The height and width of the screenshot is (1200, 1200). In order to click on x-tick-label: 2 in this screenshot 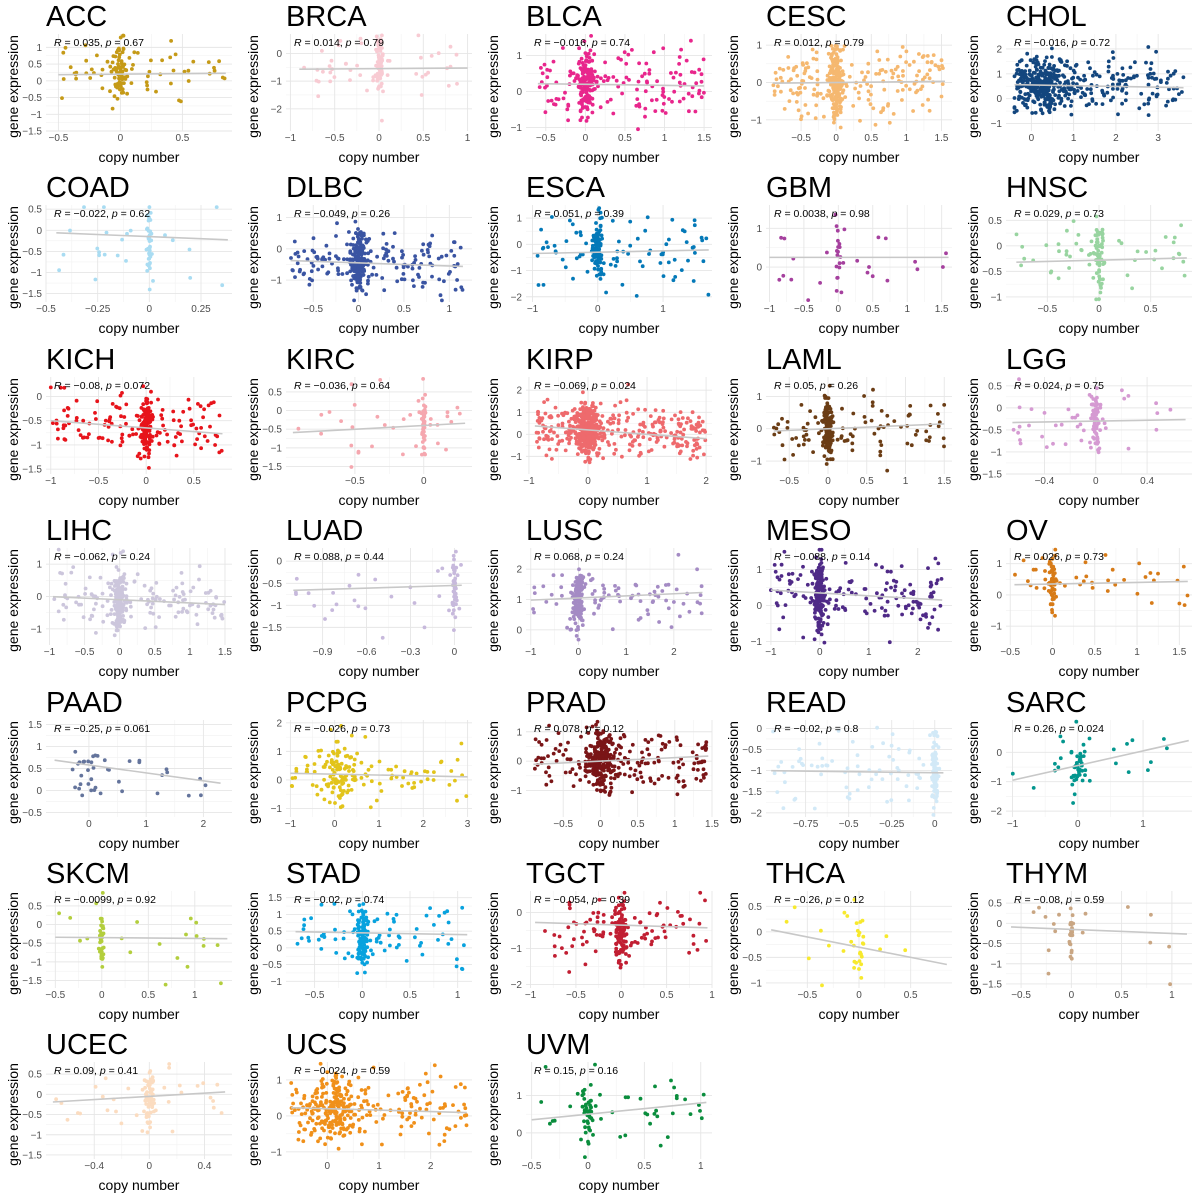, I will do `click(1116, 138)`.